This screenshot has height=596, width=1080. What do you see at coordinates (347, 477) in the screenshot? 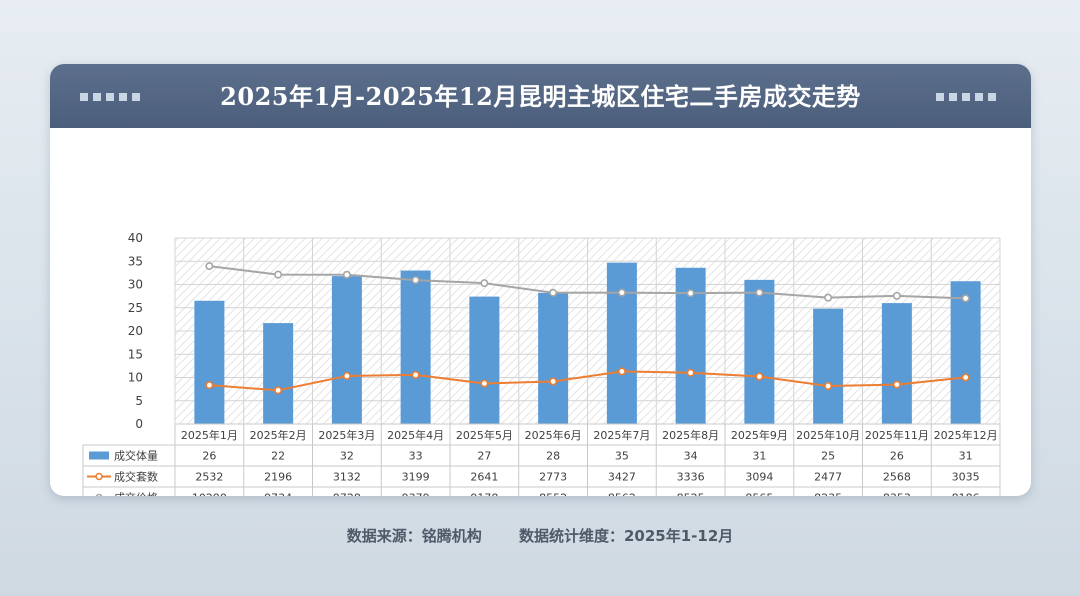
I see `table-value: 3132` at bounding box center [347, 477].